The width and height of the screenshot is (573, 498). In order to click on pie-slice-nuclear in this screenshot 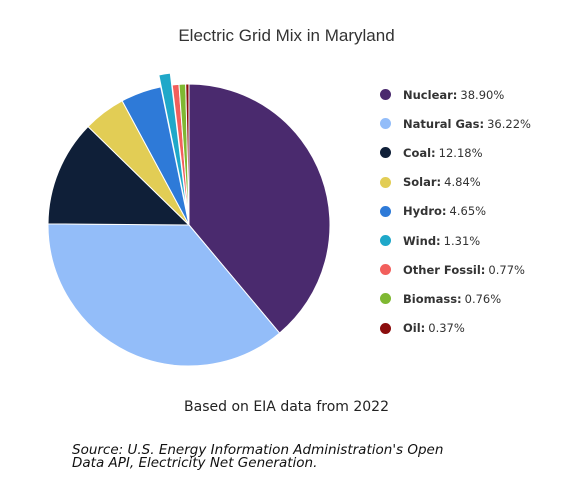, I will do `click(259, 208)`.